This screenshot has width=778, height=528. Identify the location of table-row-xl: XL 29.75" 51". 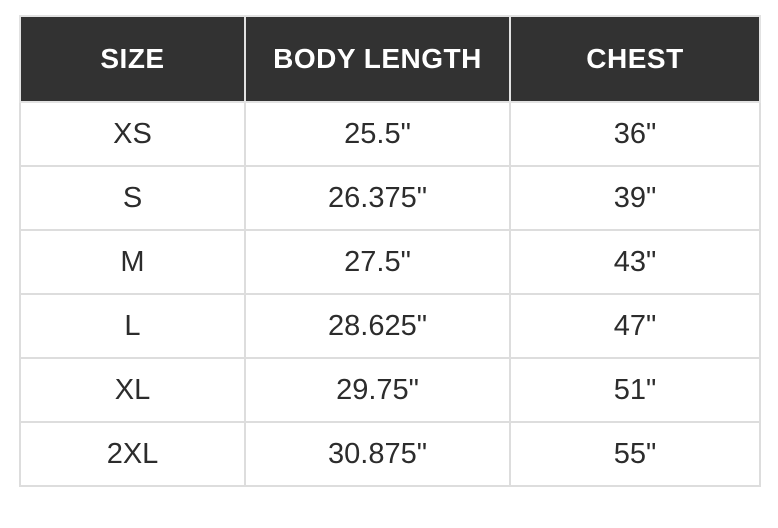
(390, 390).